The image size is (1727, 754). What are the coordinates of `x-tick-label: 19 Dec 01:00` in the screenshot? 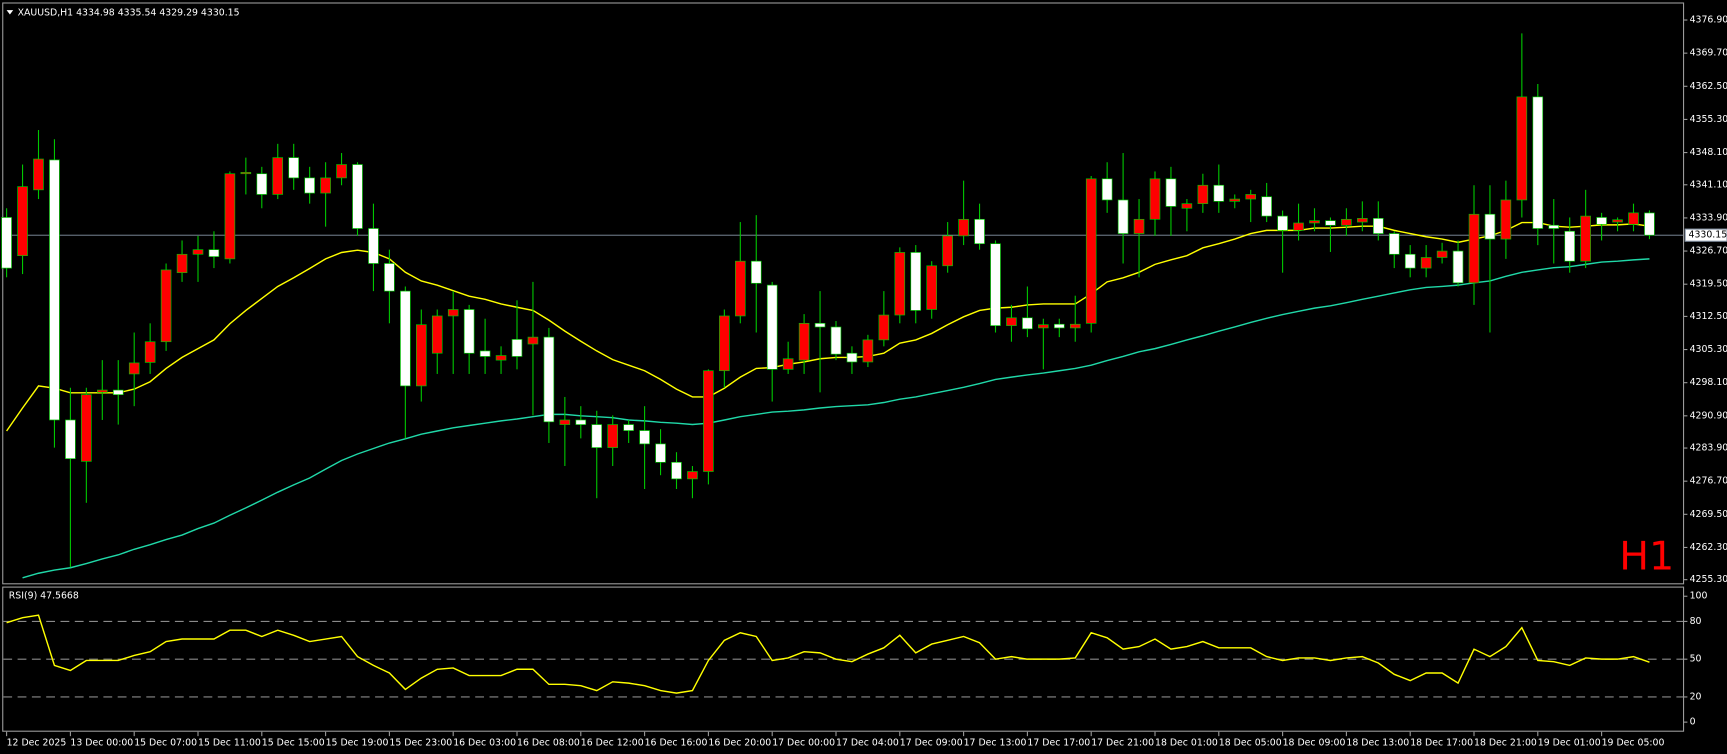 It's located at (1569, 742).